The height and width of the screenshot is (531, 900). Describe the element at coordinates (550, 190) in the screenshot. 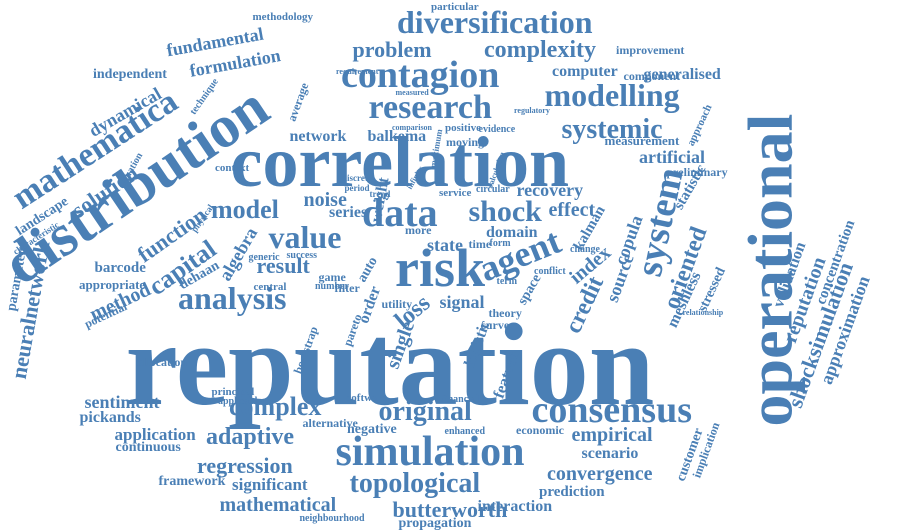

I see `cloud-word: recovery` at that location.